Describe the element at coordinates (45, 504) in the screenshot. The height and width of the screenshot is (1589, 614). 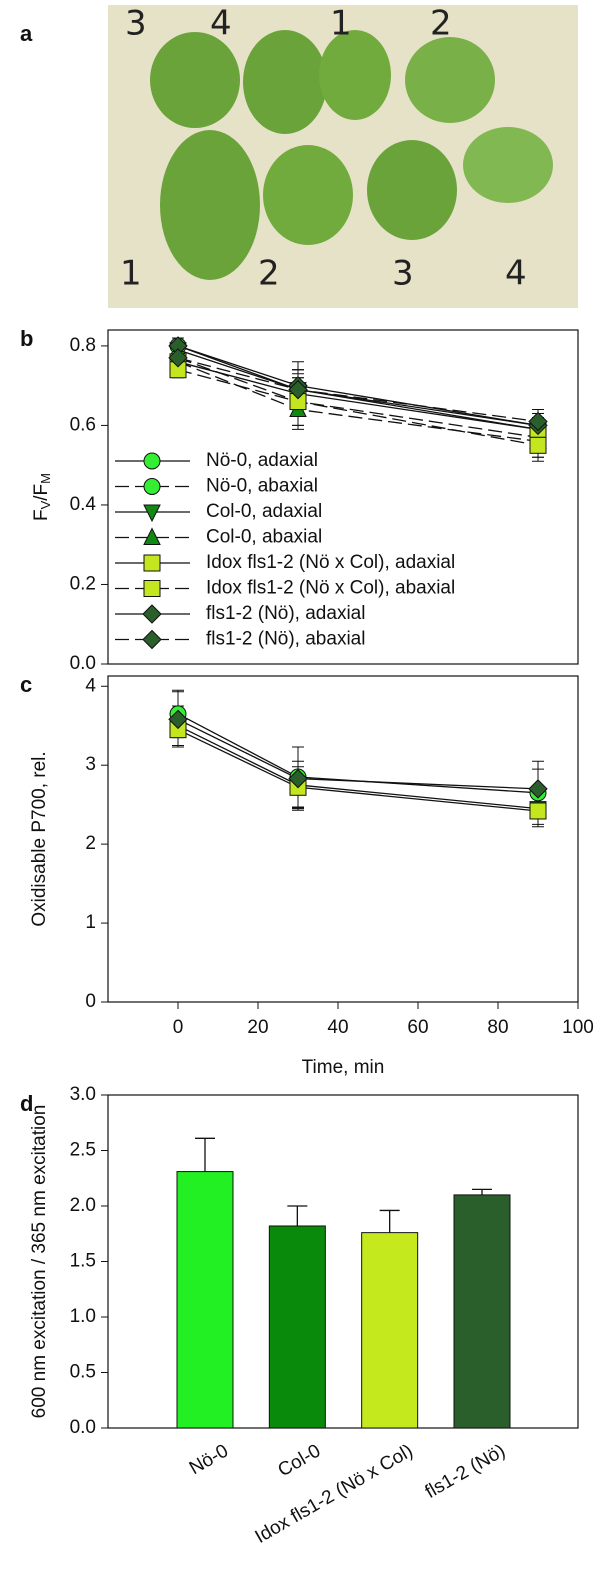
I see `y-axis-label-part: V` at that location.